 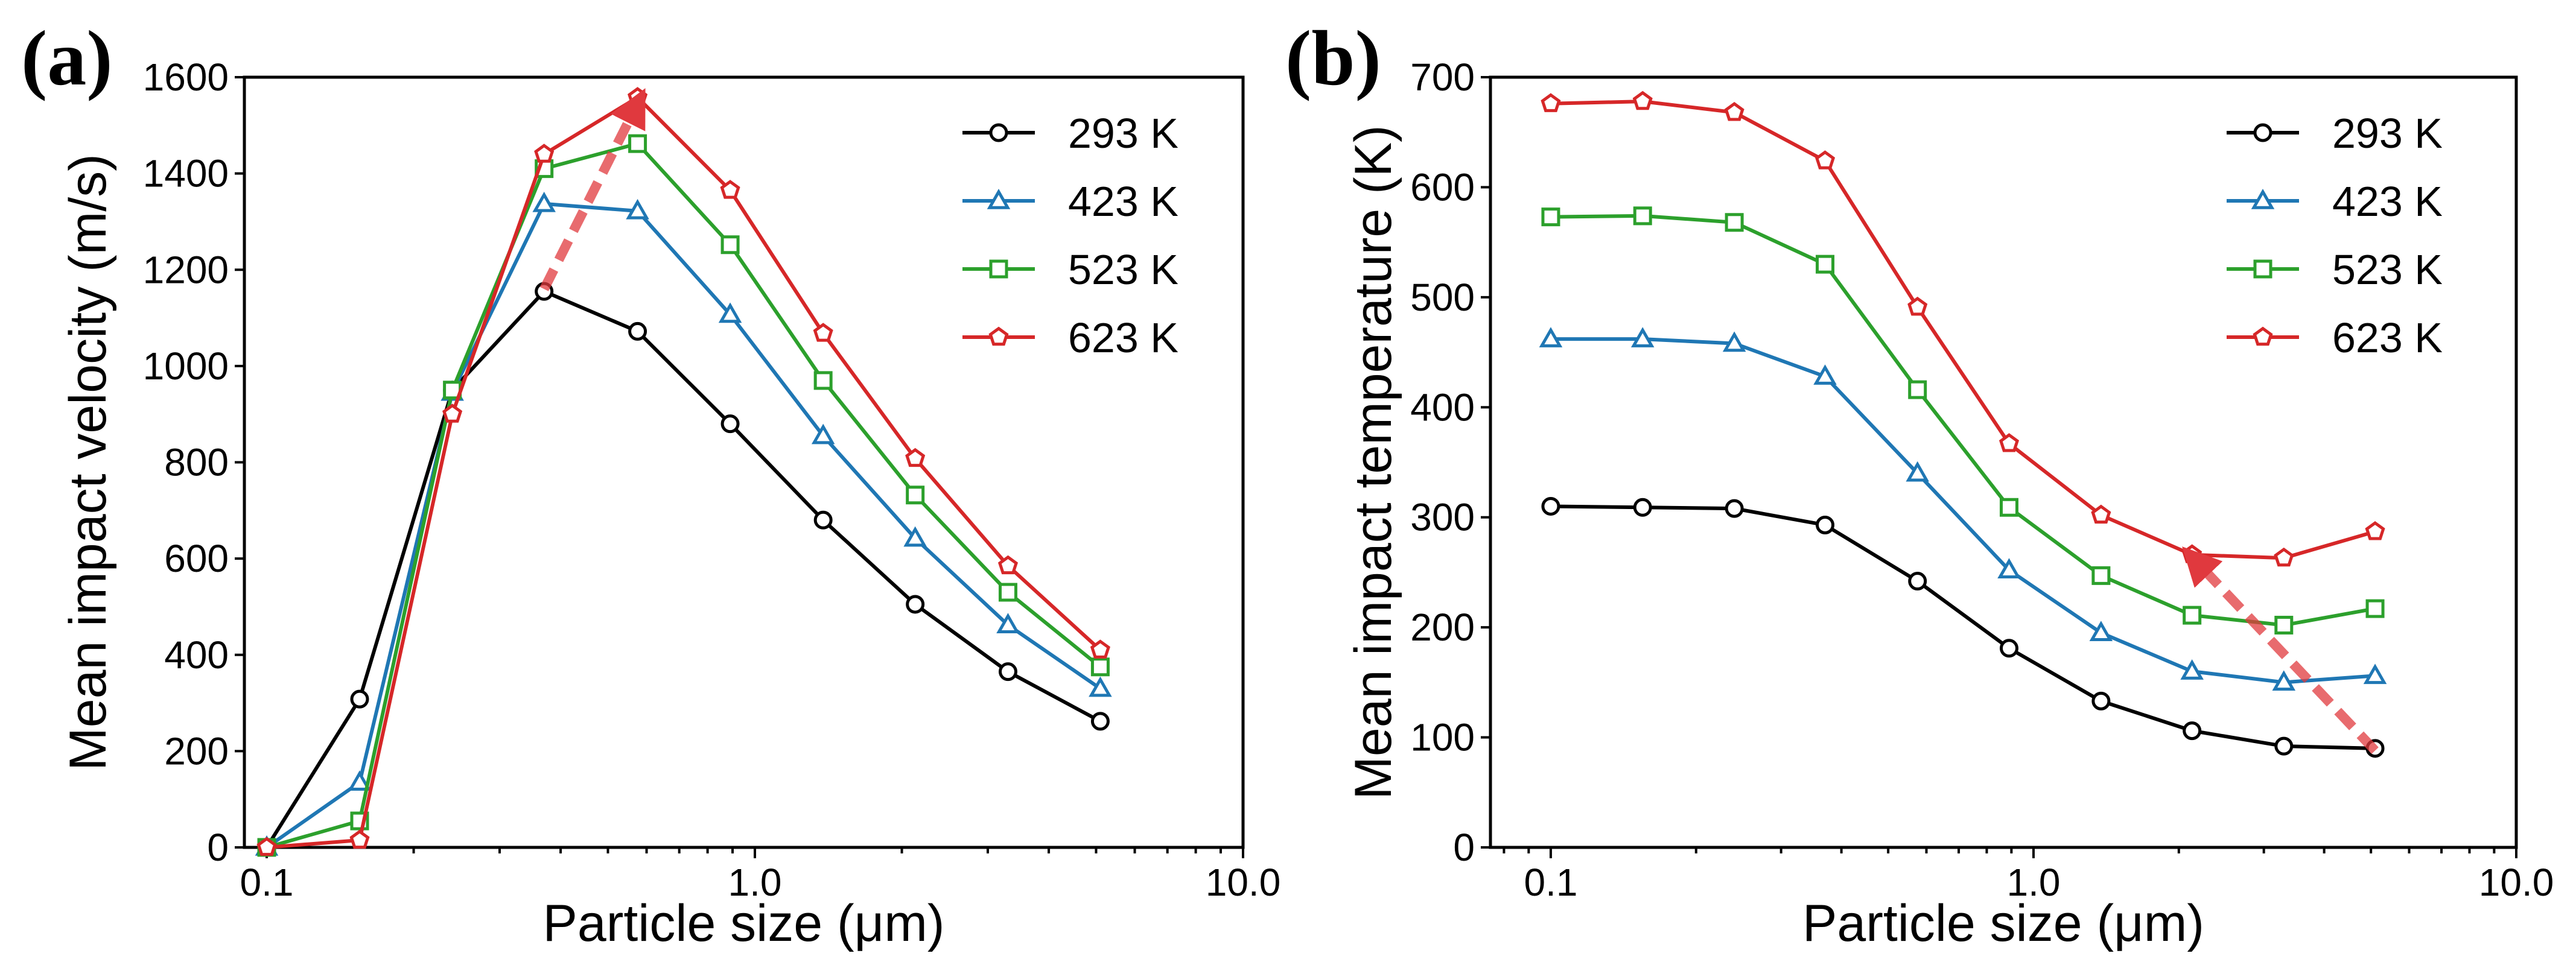 I want to click on x-axis-label: Particle size (μm), so click(x=2003, y=923).